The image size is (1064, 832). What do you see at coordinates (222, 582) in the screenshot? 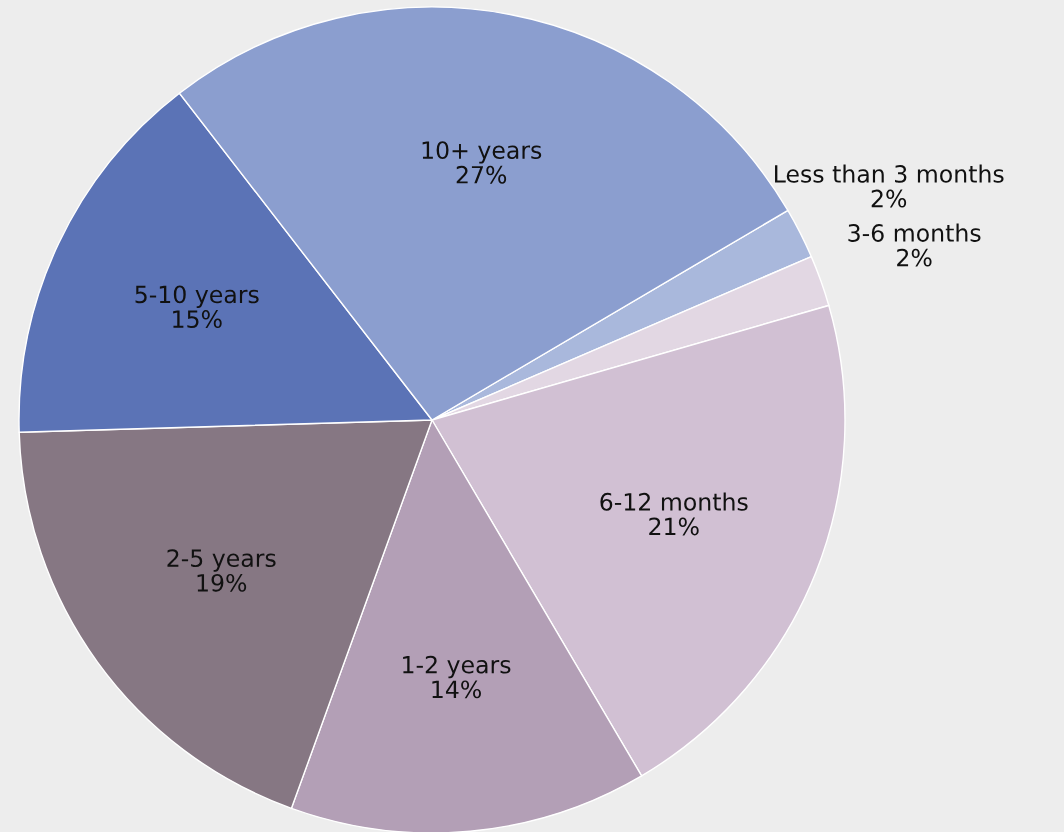
I see `data-label: 19%` at bounding box center [222, 582].